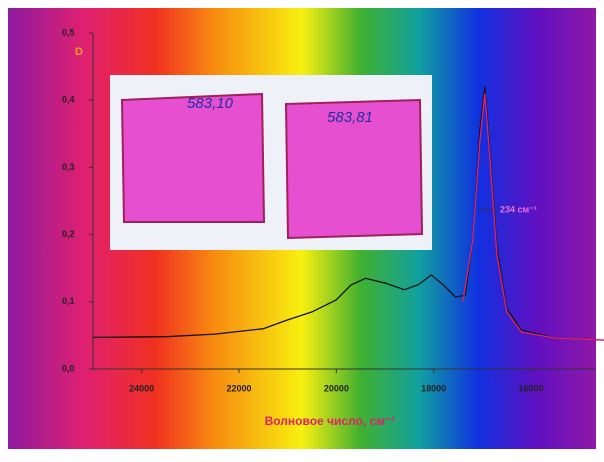  What do you see at coordinates (68, 301) in the screenshot?
I see `y-tick-label: 0,1` at bounding box center [68, 301].